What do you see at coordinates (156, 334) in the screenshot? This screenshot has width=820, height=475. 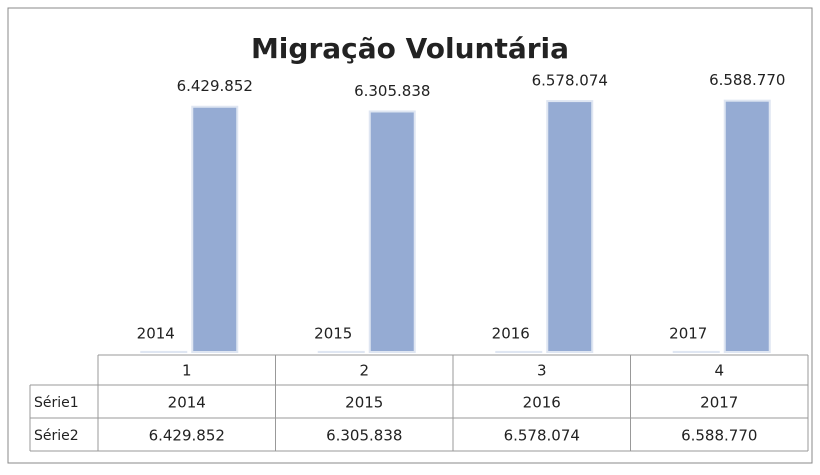 I see `data-label: 2014` at bounding box center [156, 334].